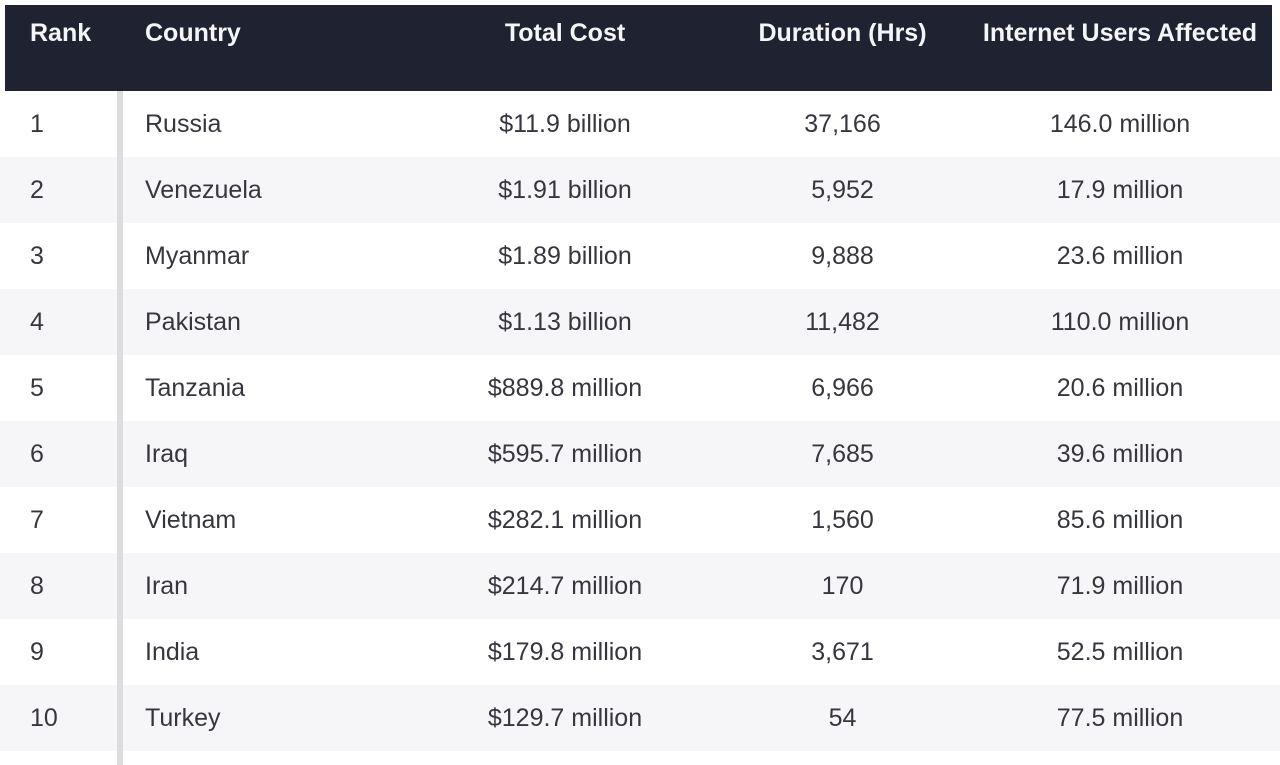 Image resolution: width=1280 pixels, height=765 pixels. Describe the element at coordinates (842, 190) in the screenshot. I see `duration-cell: 5,952` at that location.